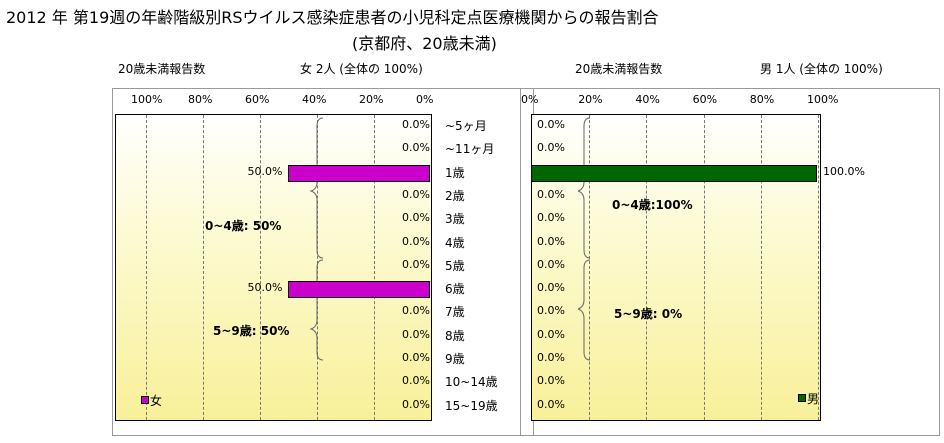 This screenshot has width=944, height=443. Describe the element at coordinates (455, 265) in the screenshot. I see `age-category-label: 5歳` at that location.